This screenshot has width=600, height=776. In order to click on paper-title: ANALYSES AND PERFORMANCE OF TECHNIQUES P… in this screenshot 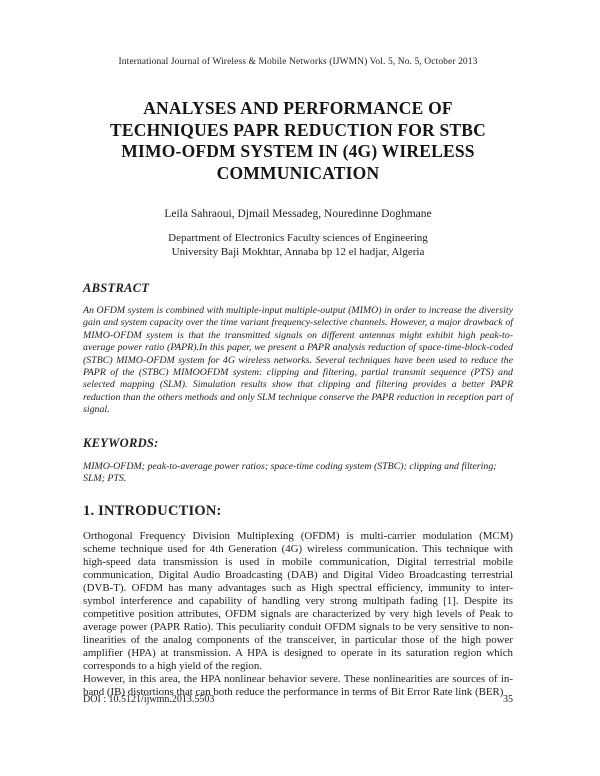, I will do `click(298, 140)`.